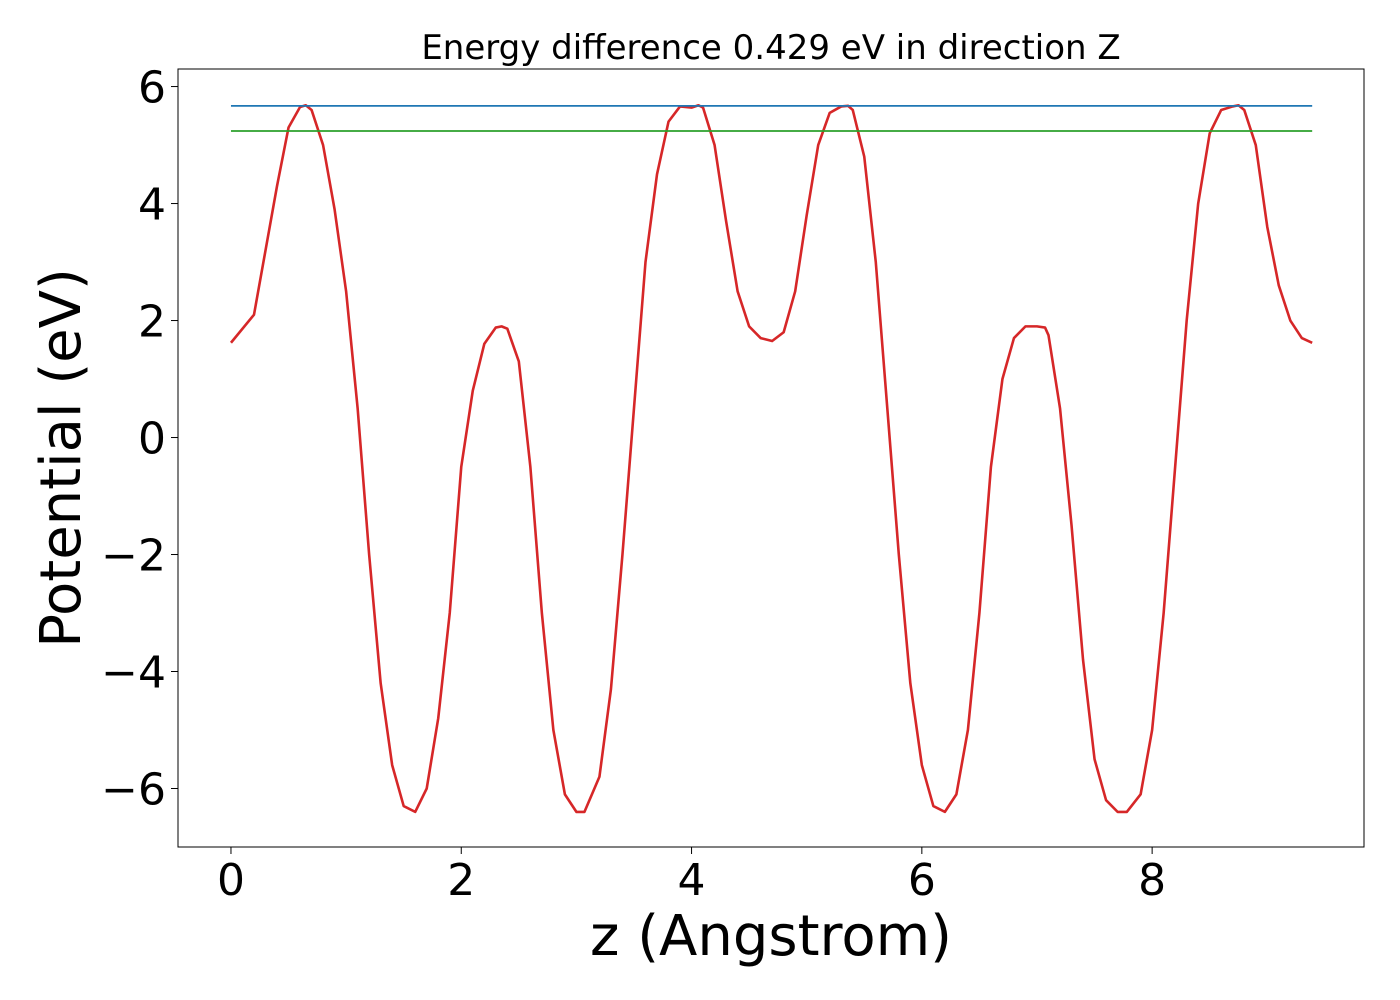  Describe the element at coordinates (152, 205) in the screenshot. I see `y-tick-label: 4` at that location.